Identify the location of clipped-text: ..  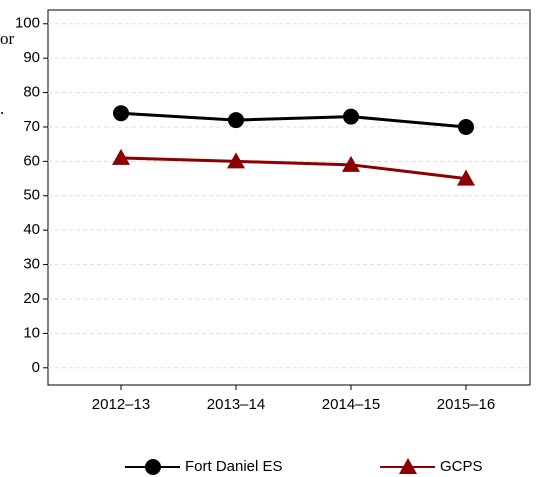
(2, 108).